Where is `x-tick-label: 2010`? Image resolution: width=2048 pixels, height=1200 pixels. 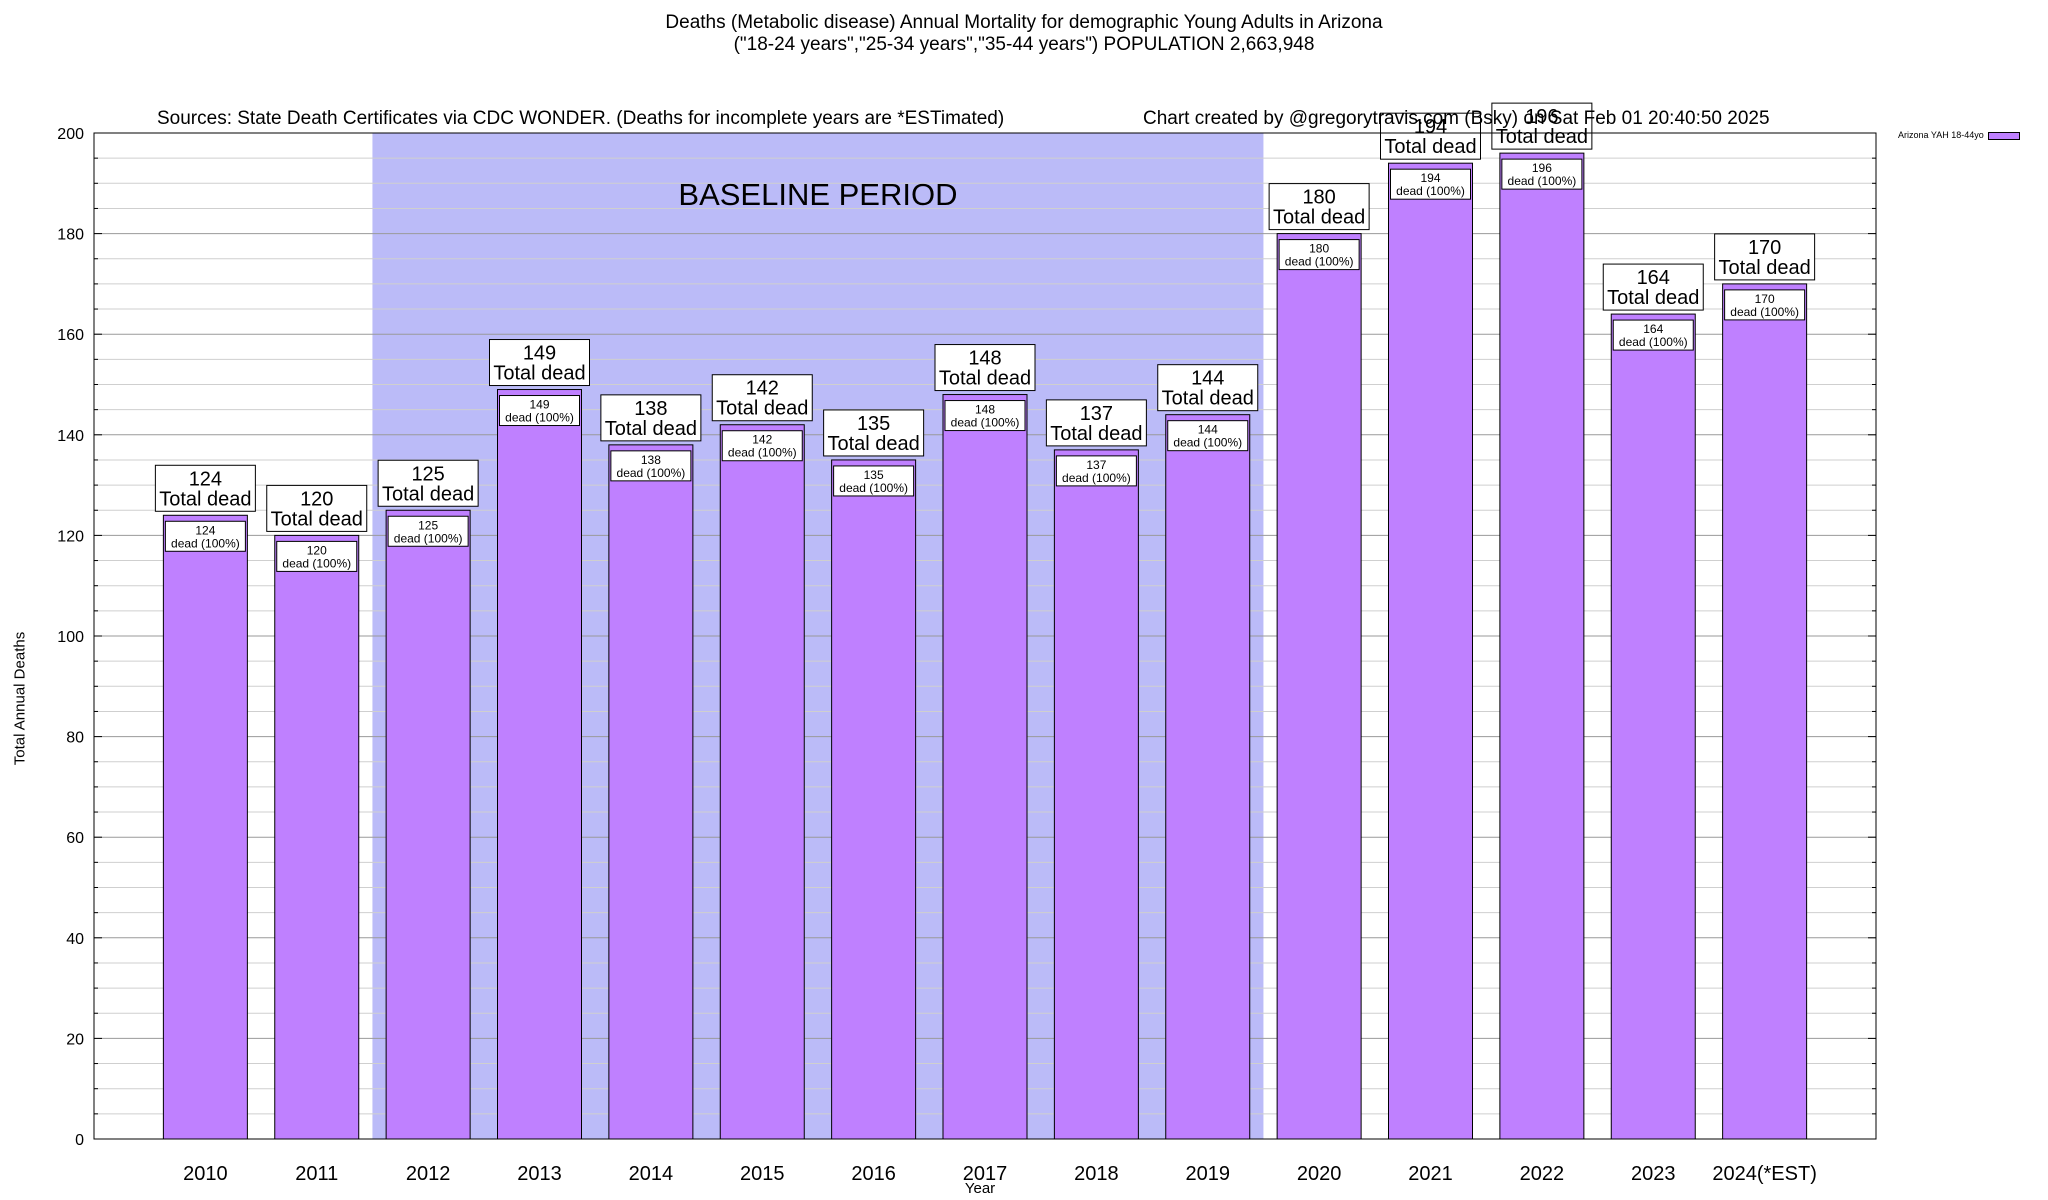 x-tick-label: 2010 is located at coordinates (205, 1174).